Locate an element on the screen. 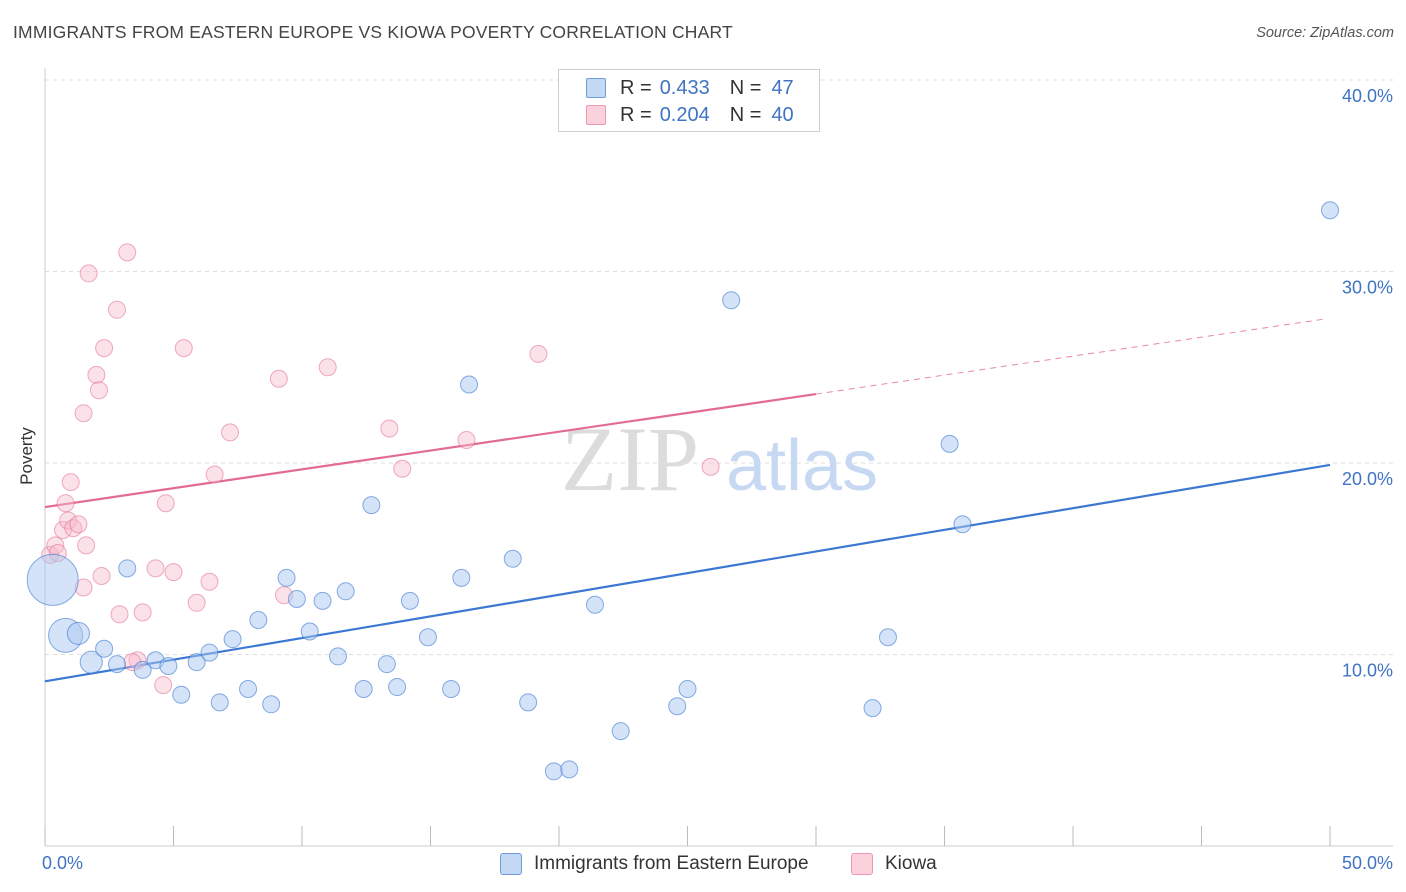  bottom-legend-label: Kiowa is located at coordinates (911, 863).